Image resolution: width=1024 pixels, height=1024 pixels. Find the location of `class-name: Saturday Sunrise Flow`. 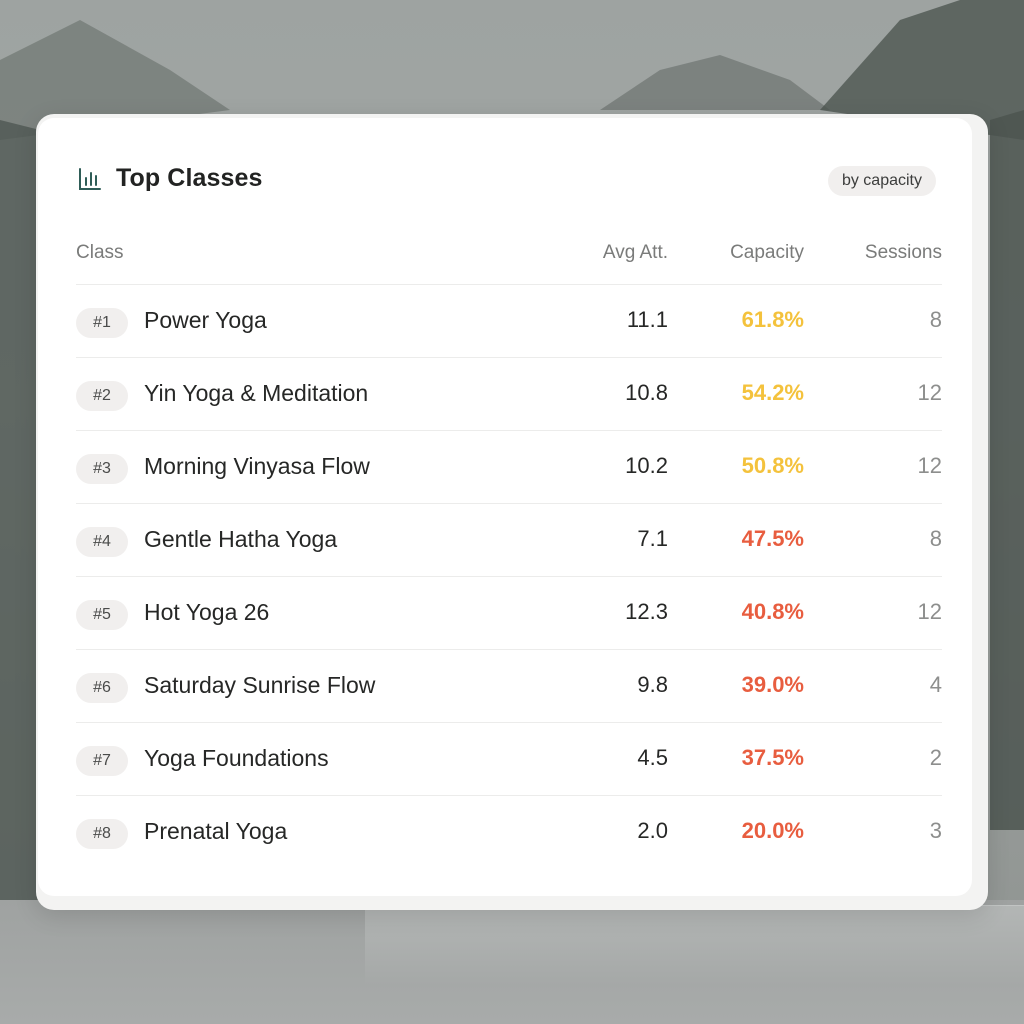

class-name: Saturday Sunrise Flow is located at coordinates (260, 685).